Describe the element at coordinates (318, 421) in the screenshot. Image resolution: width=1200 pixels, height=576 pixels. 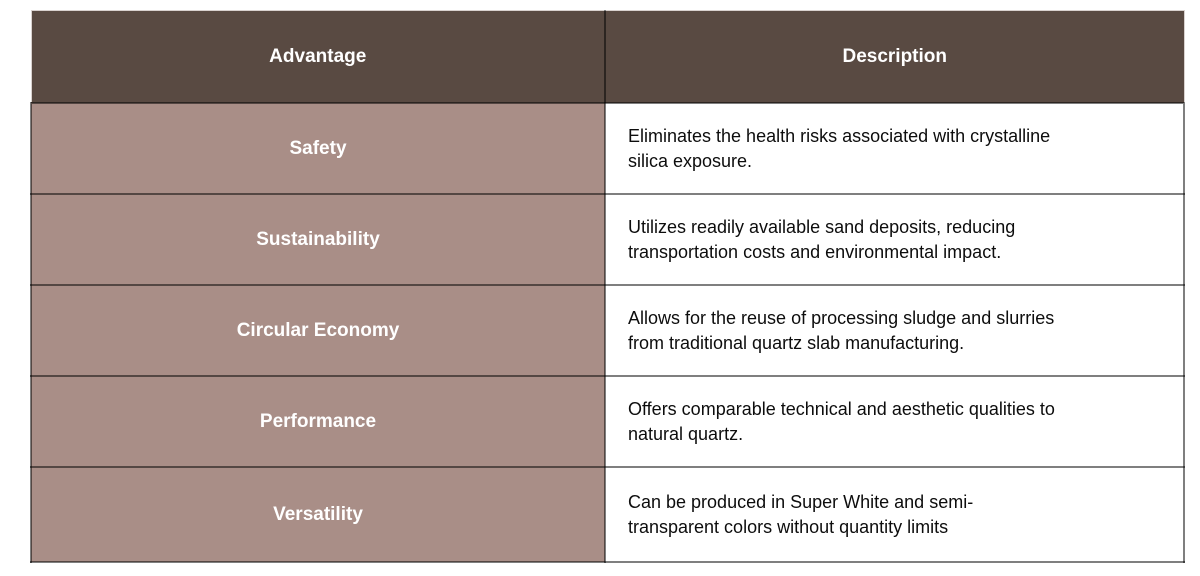
I see `advantage-cell: Performance` at that location.